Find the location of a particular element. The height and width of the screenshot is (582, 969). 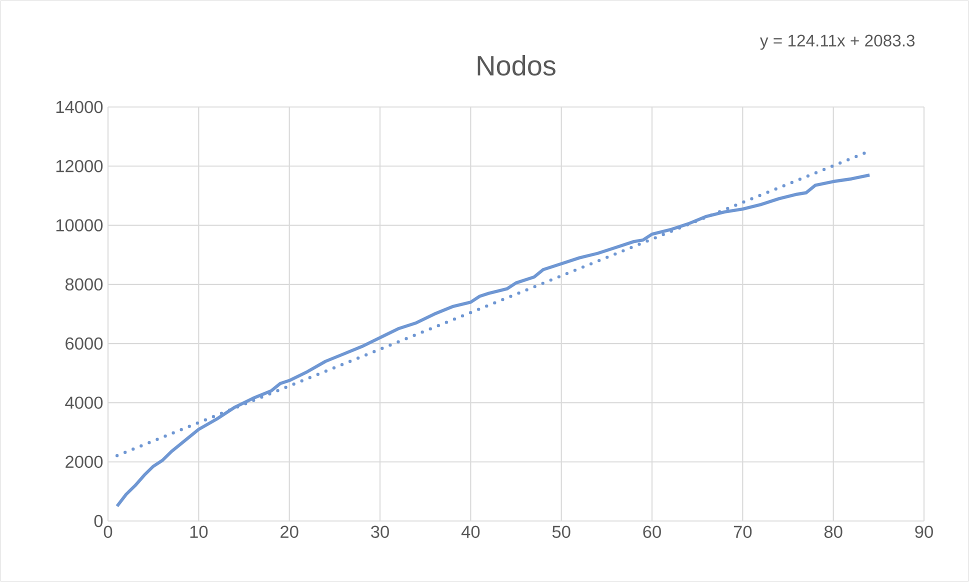

x-tick-label: 40 is located at coordinates (470, 532).